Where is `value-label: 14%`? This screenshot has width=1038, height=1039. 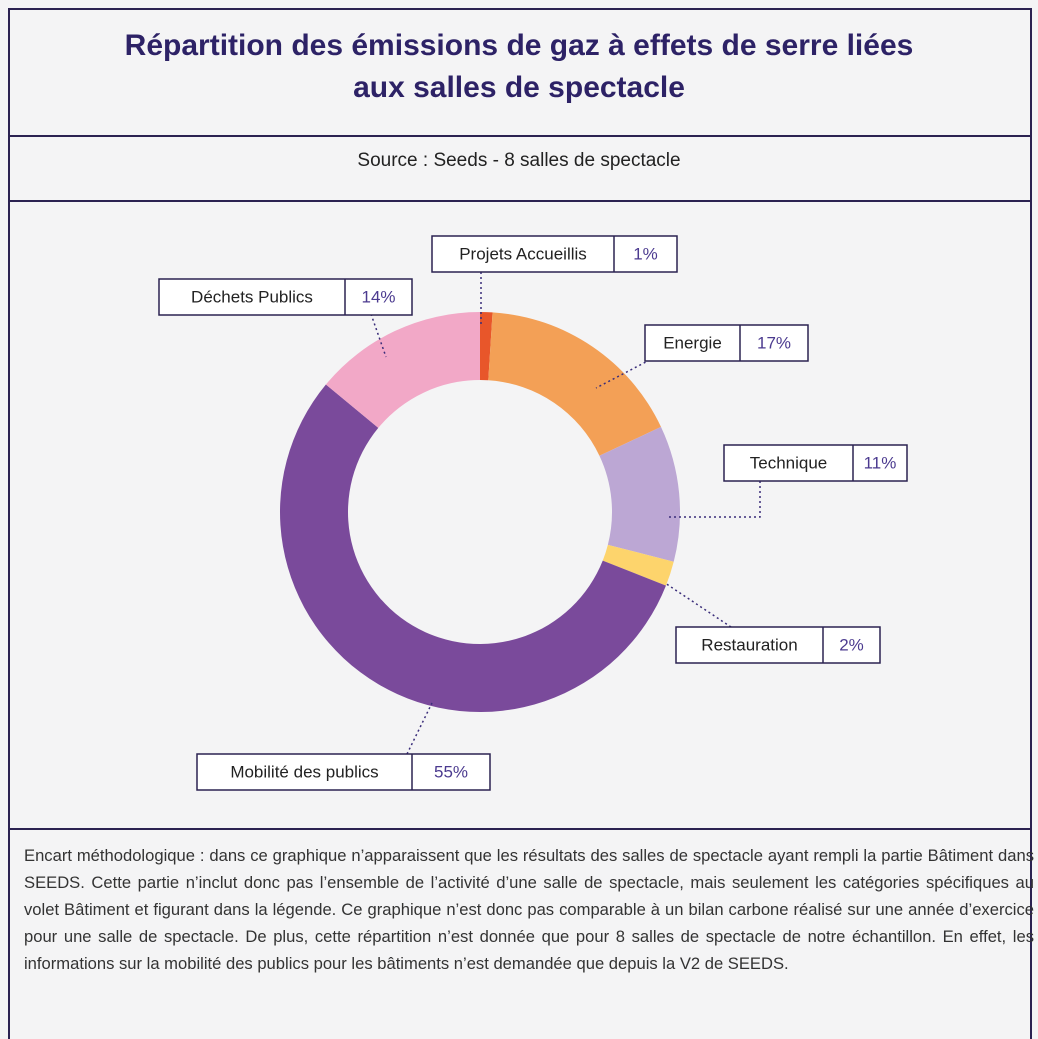
value-label: 14% is located at coordinates (378, 296).